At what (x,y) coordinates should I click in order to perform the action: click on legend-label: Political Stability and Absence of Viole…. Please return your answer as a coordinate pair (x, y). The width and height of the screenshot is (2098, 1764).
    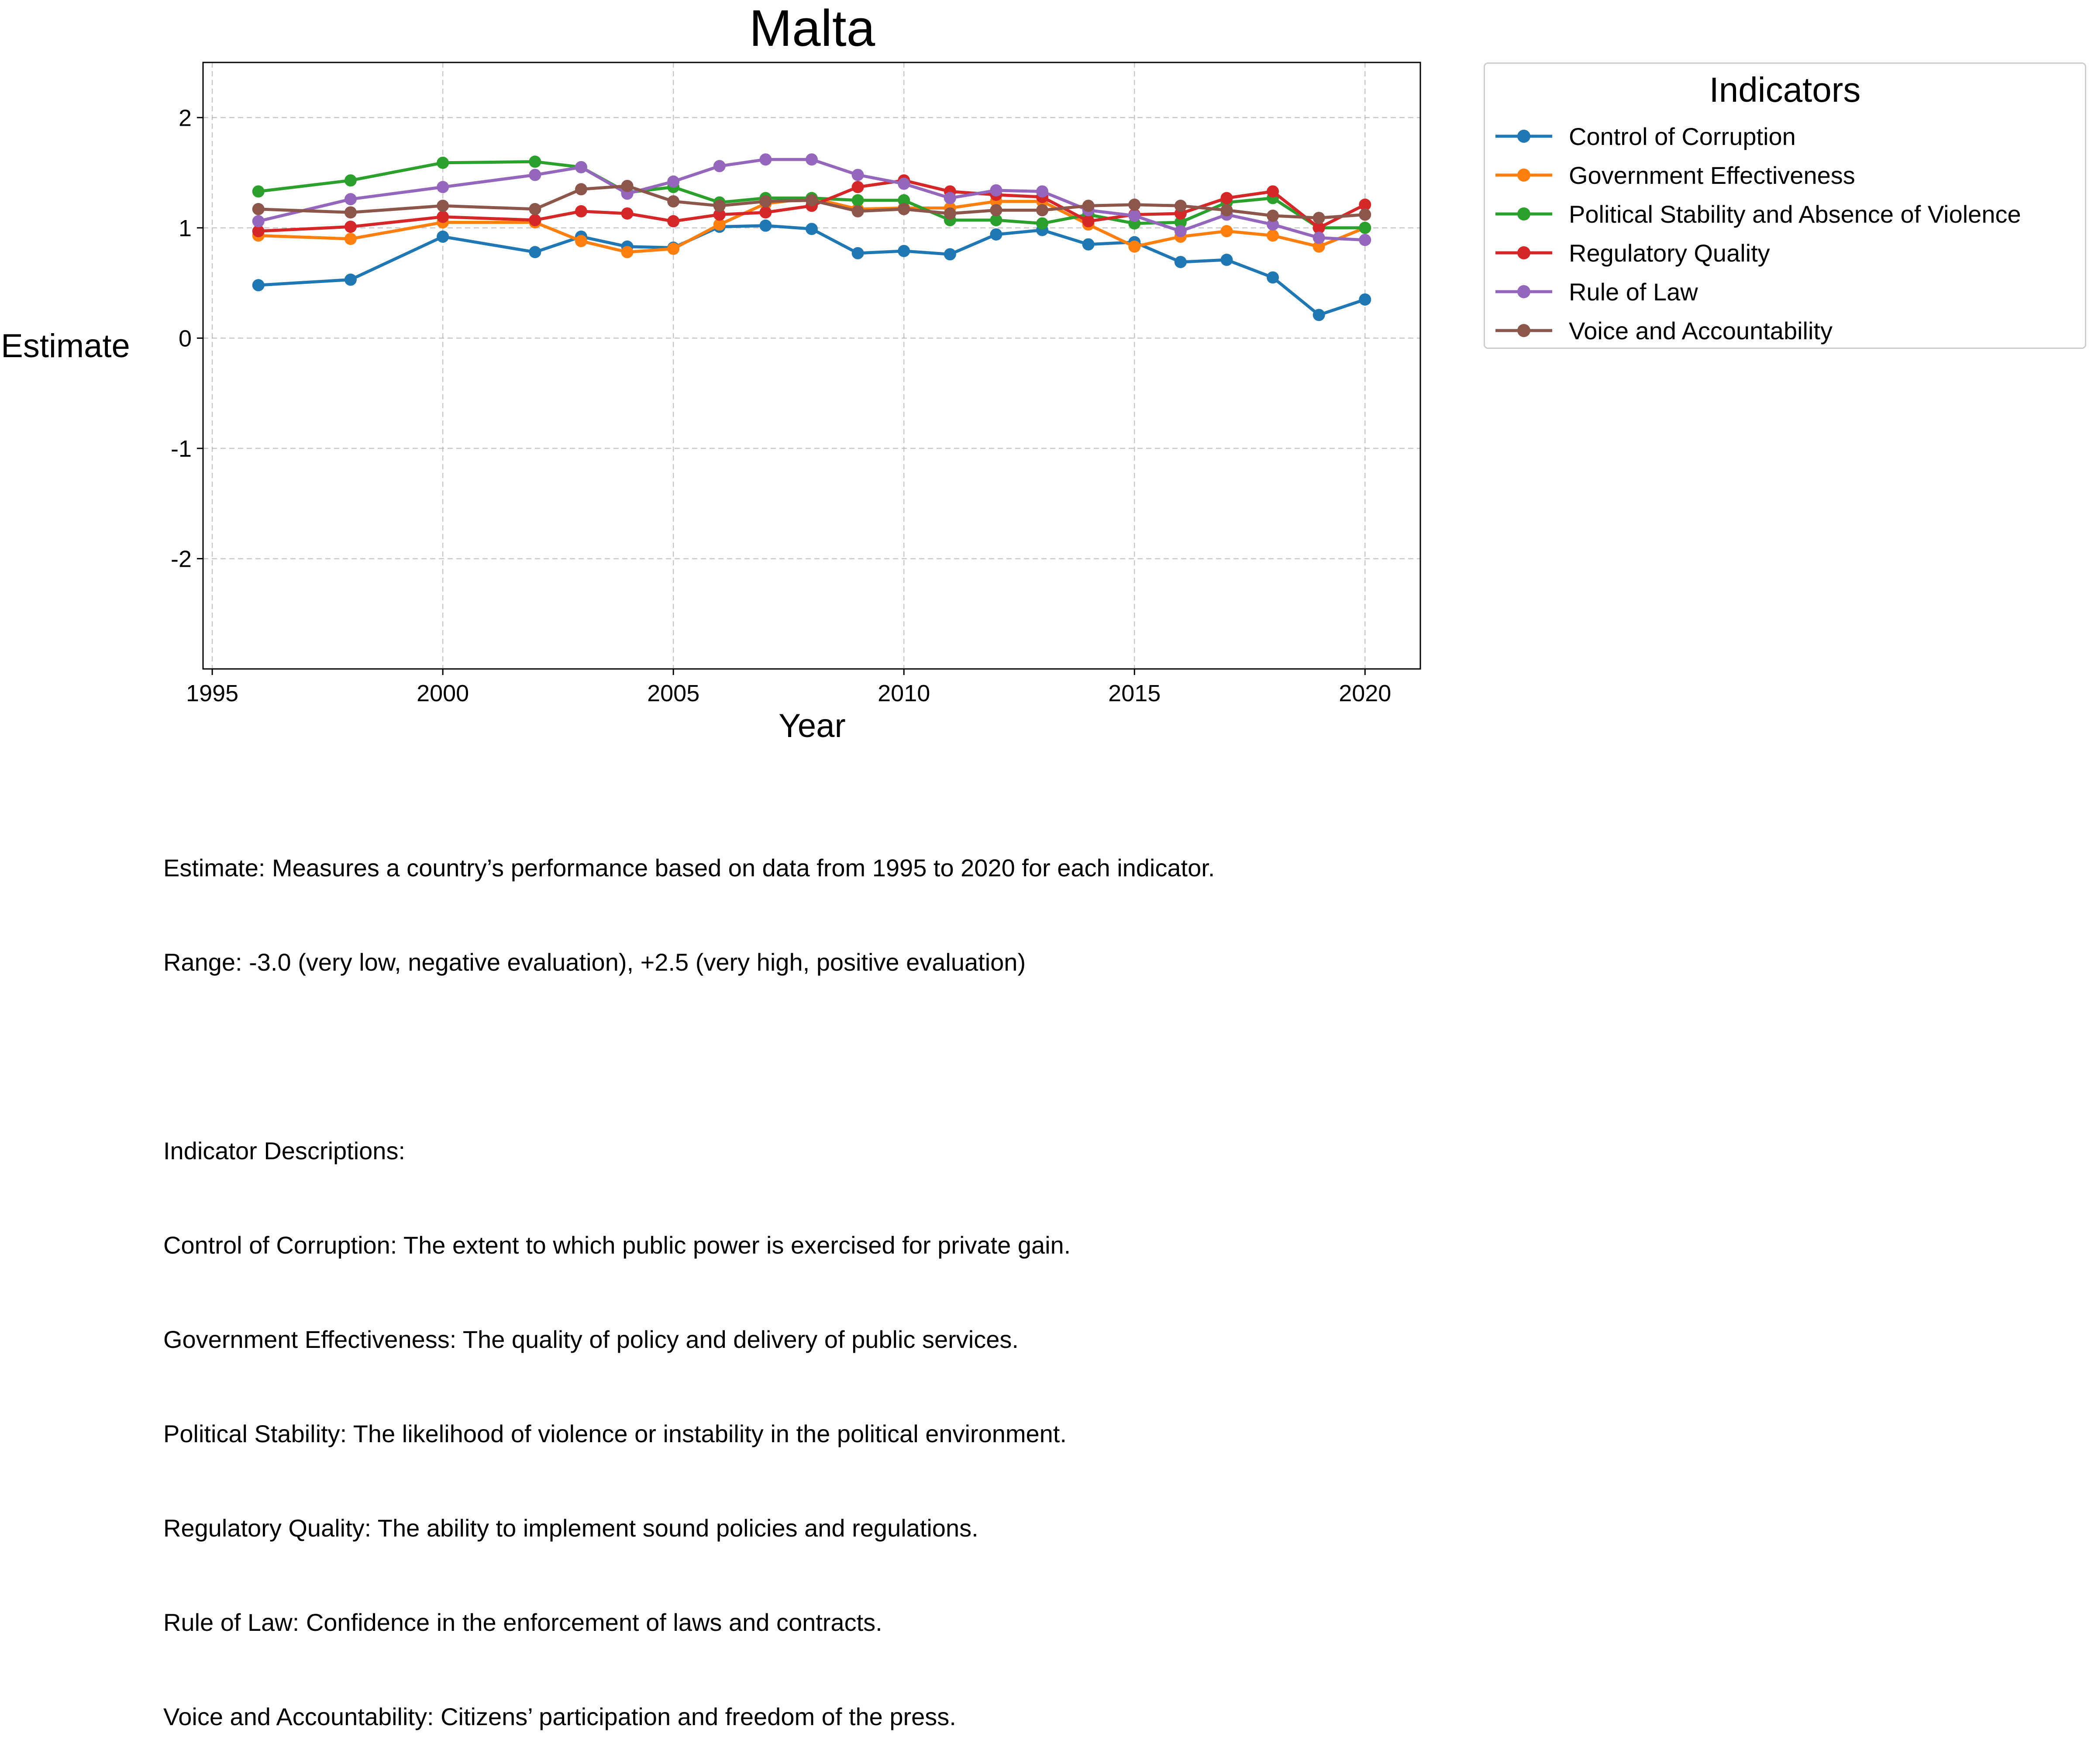
    Looking at the image, I should click on (1795, 214).